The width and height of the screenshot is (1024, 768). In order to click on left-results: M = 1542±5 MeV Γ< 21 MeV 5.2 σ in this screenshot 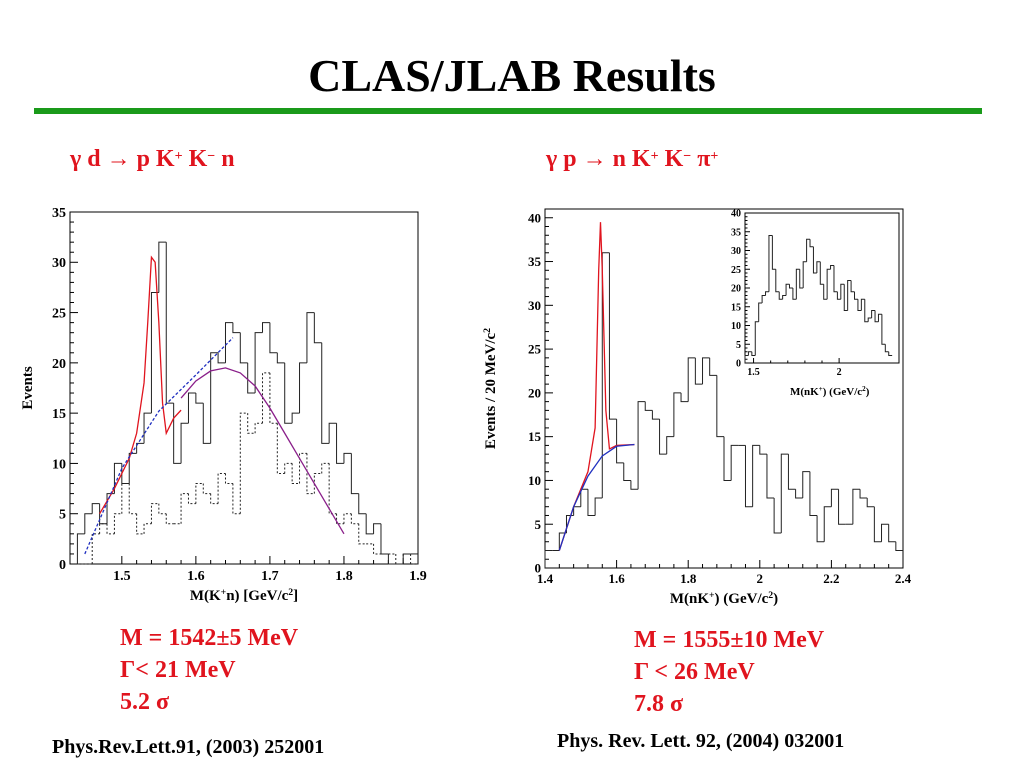, I will do `click(209, 670)`.